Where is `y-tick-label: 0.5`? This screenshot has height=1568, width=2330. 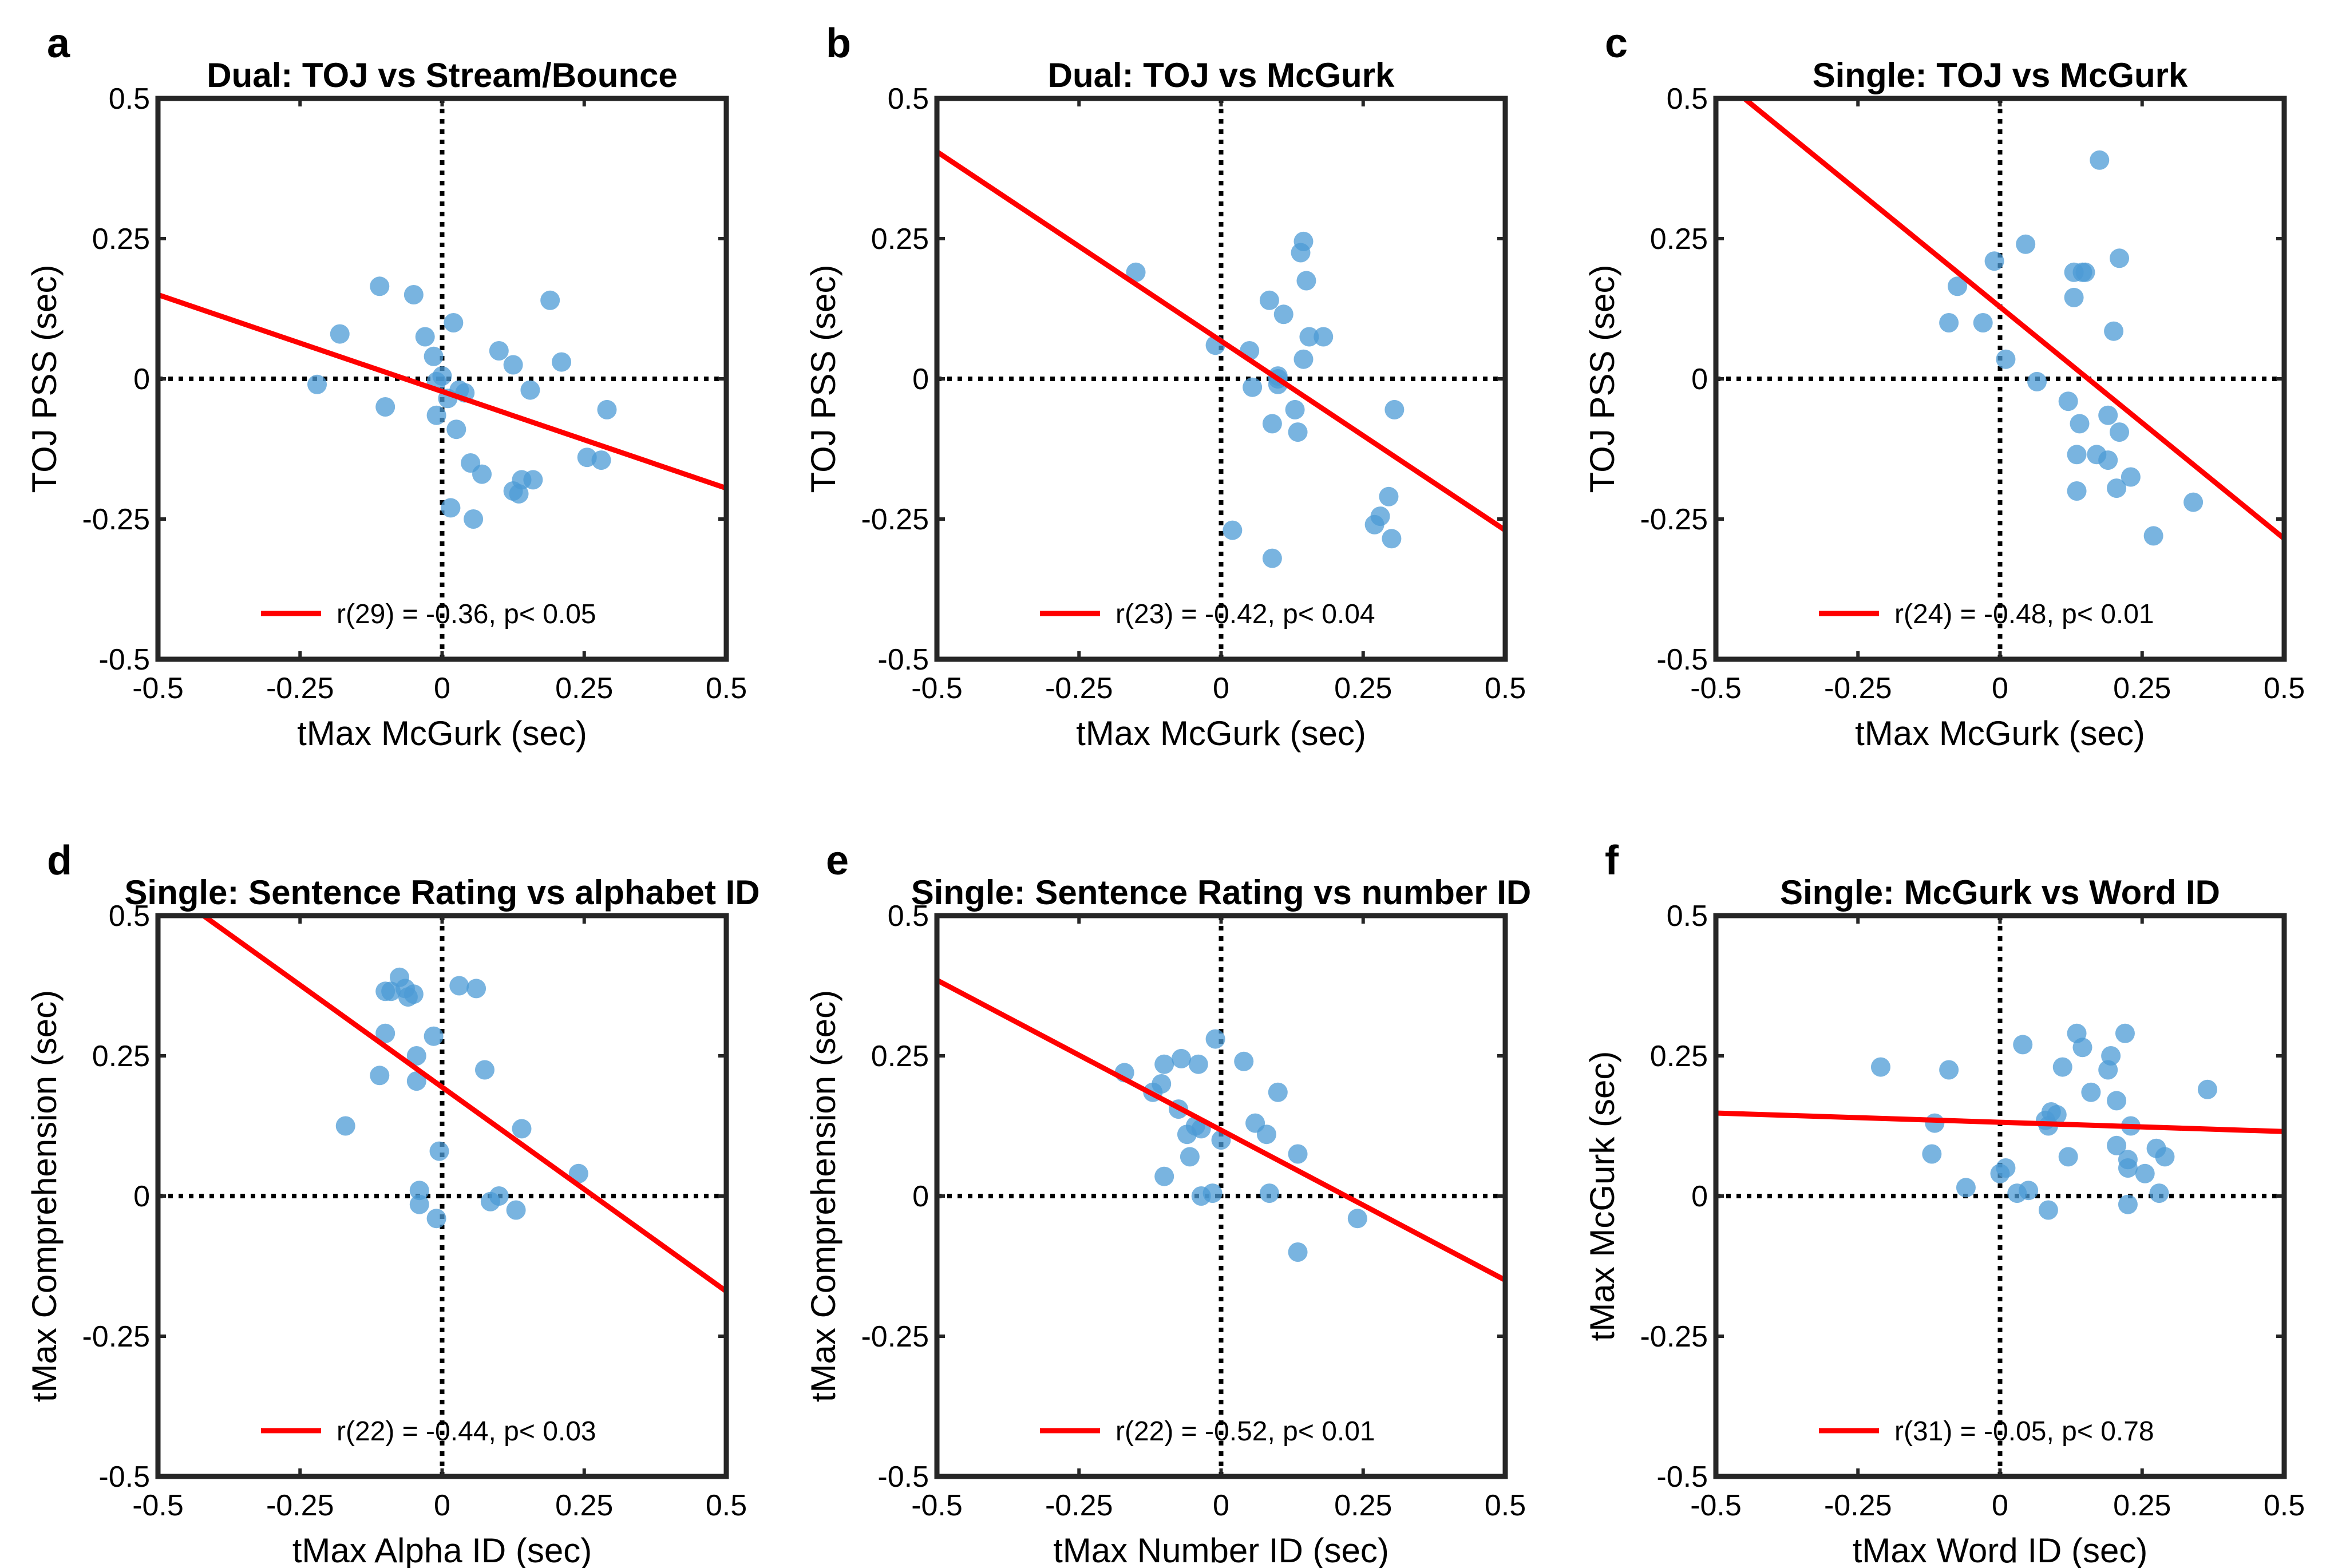 y-tick-label: 0.5 is located at coordinates (129, 916).